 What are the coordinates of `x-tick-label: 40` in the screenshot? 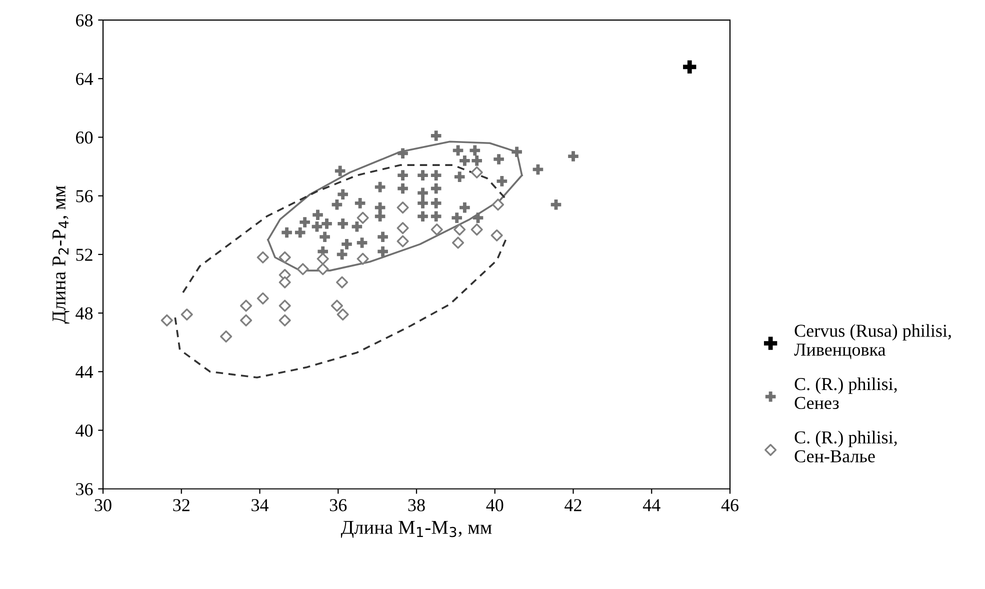 It's located at (495, 505).